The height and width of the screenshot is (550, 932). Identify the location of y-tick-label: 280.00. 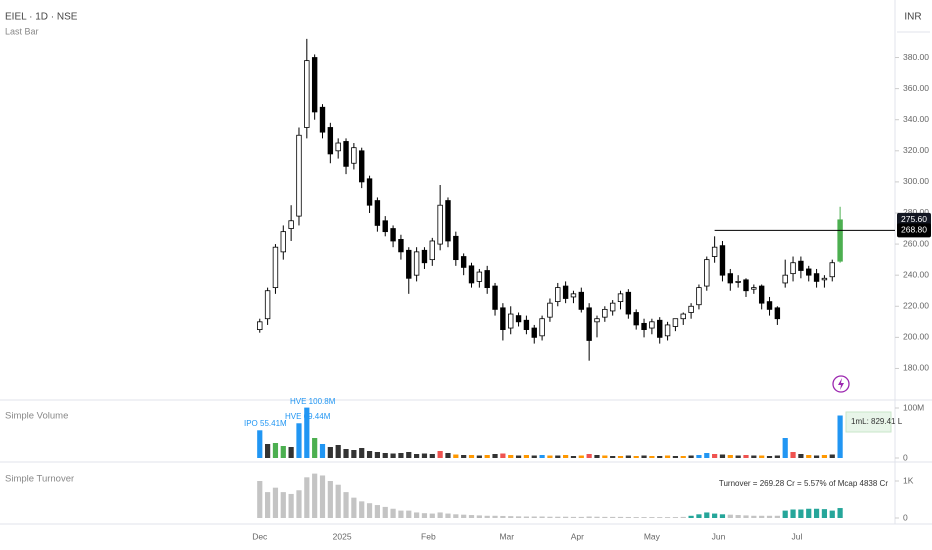
(916, 212).